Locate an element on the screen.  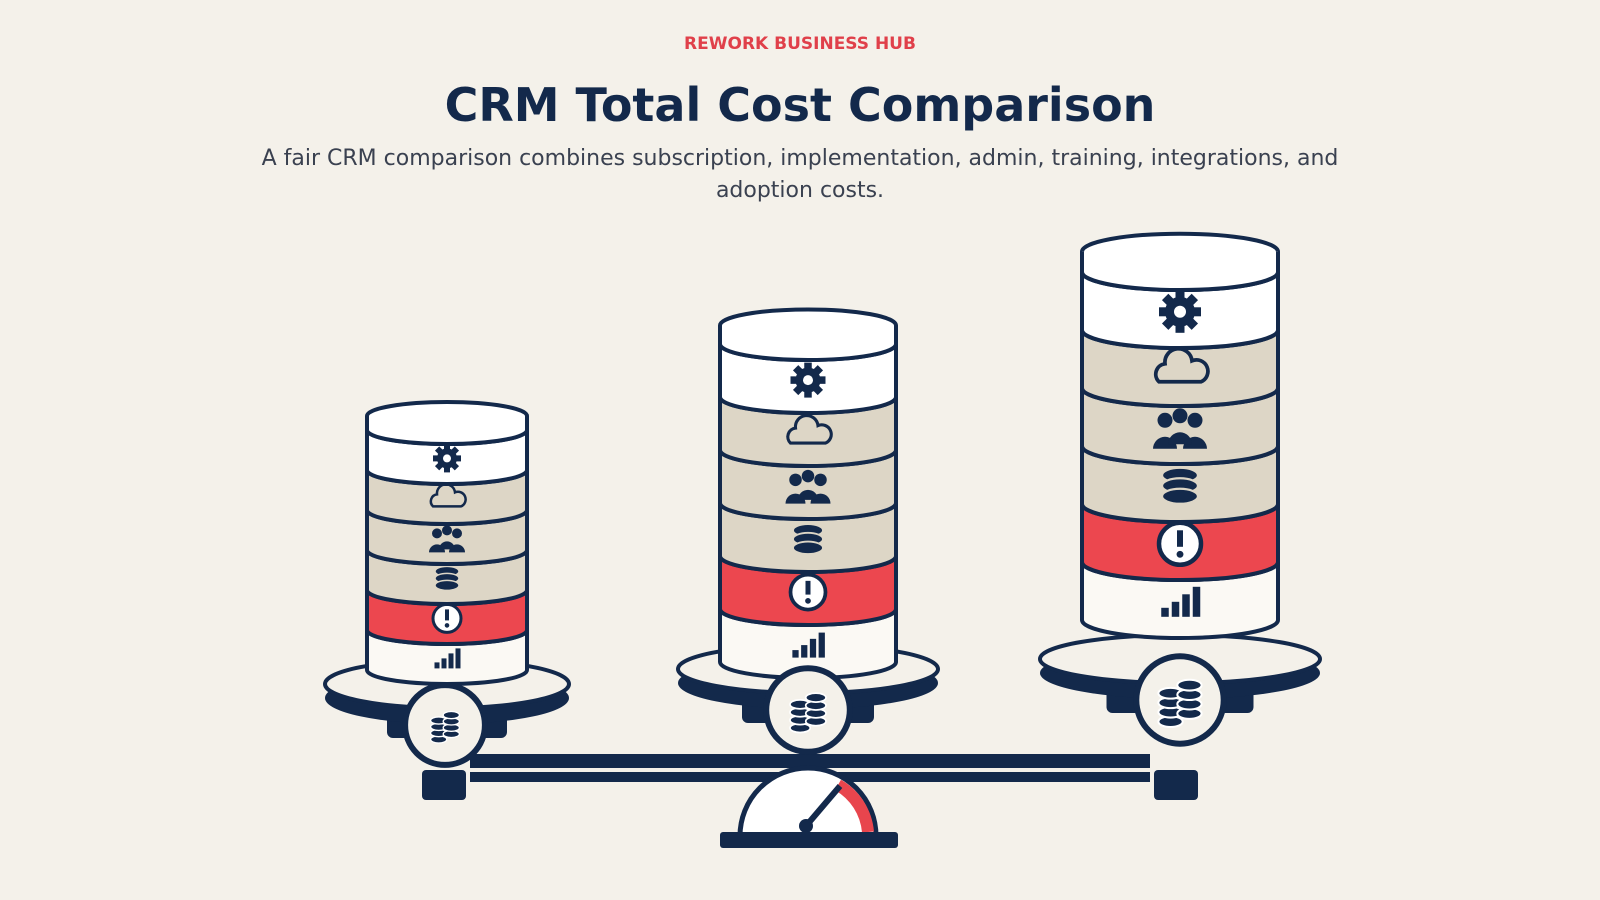
title: CRM Total Cost Comparison is located at coordinates (800, 105).